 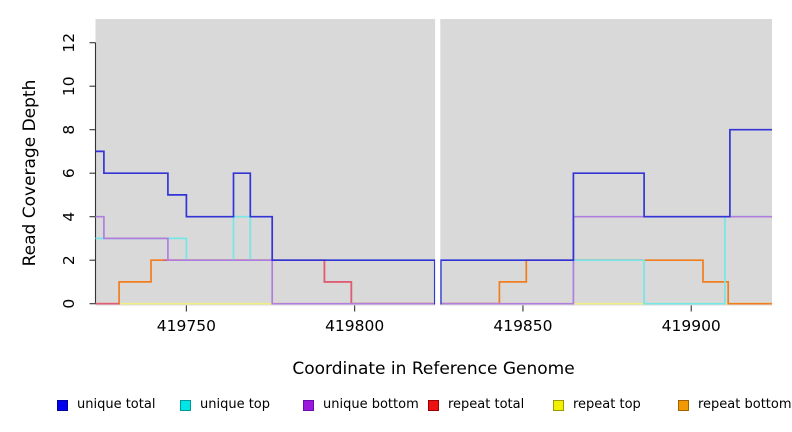 I want to click on legend-item-unique-total: unique total, so click(x=106, y=405).